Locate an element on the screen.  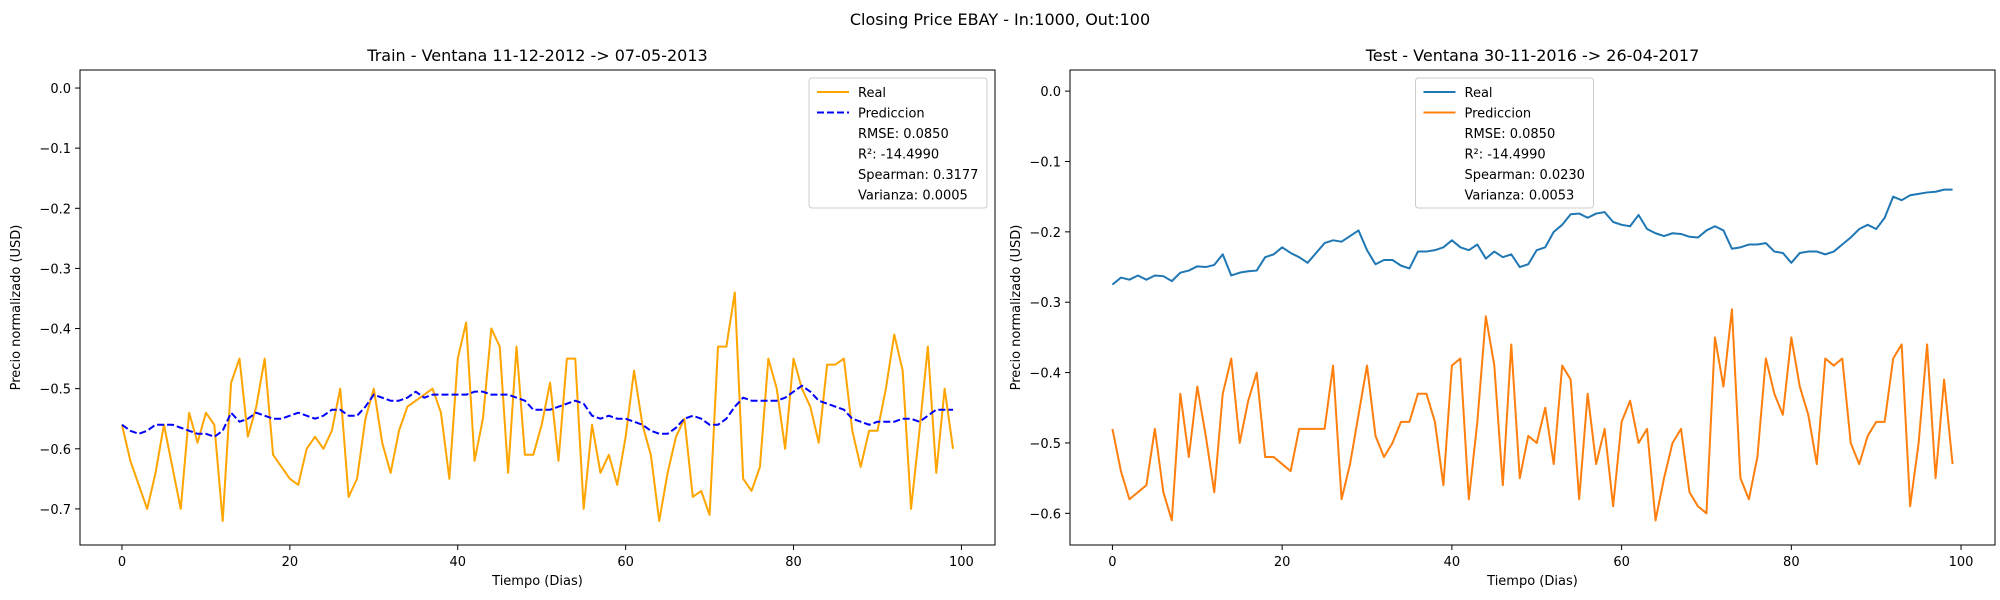
chart-title: Test - Ventana 30-11-2016 -> 26-04-2017 is located at coordinates (1532, 55).